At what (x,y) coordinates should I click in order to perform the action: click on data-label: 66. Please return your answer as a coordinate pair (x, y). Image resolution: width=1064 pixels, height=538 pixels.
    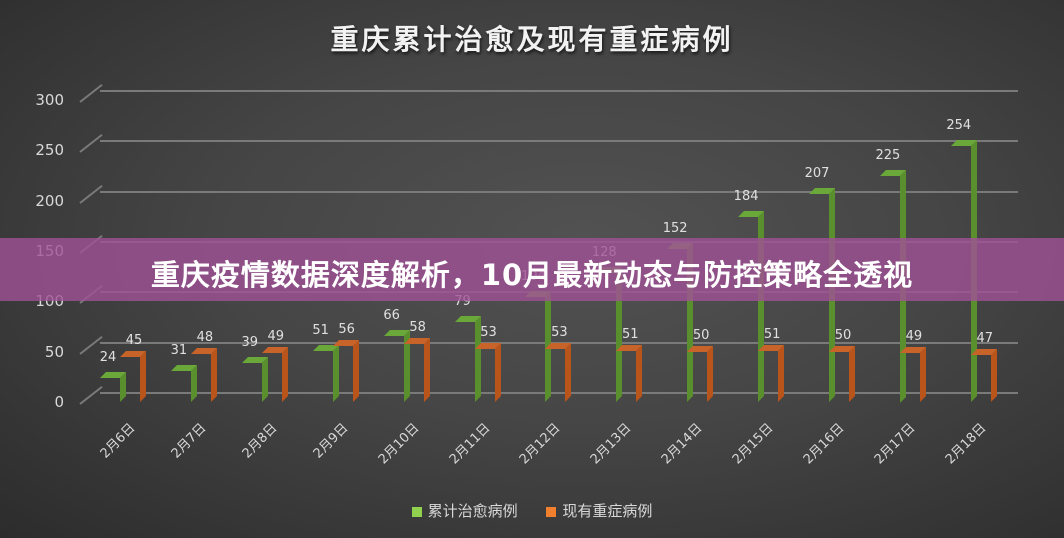
    Looking at the image, I should click on (391, 315).